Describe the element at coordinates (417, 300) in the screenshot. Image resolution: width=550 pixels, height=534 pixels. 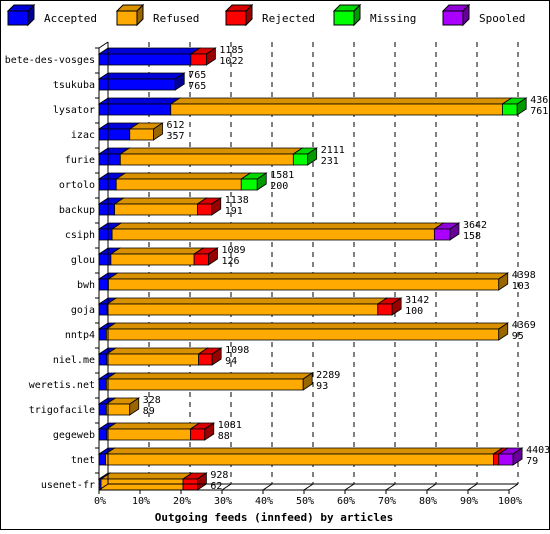
I see `bar-total-label: 3142` at that location.